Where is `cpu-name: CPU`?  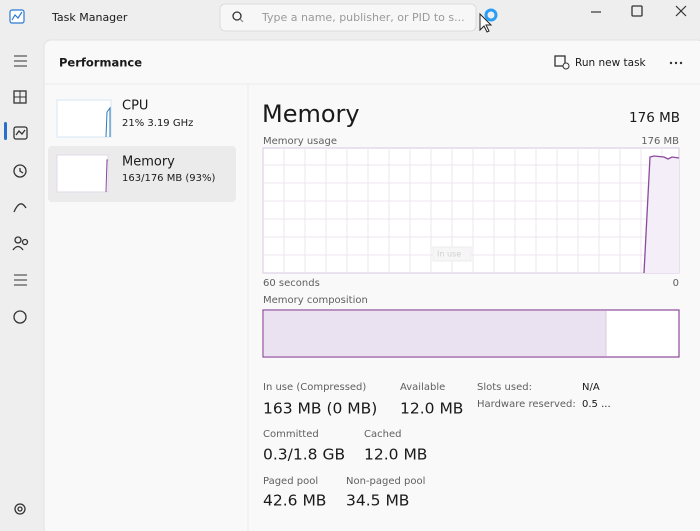
cpu-name: CPU is located at coordinates (135, 106).